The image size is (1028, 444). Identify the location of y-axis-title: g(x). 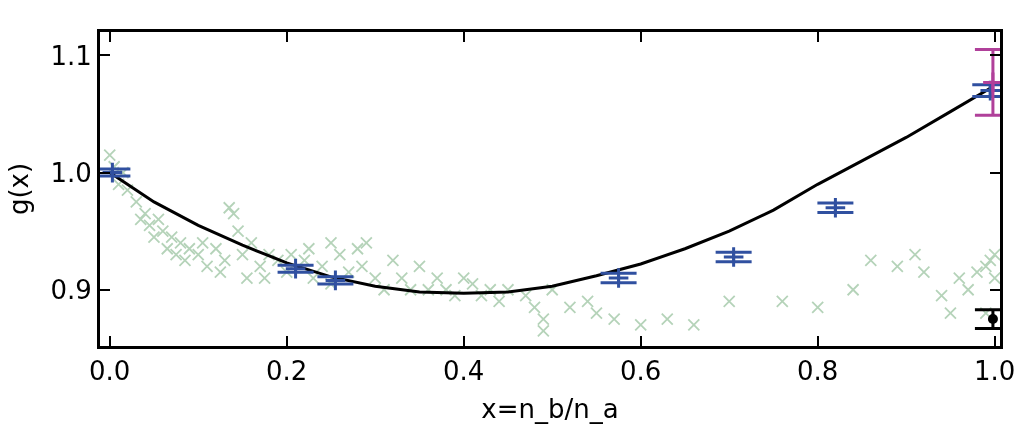
(18, 189).